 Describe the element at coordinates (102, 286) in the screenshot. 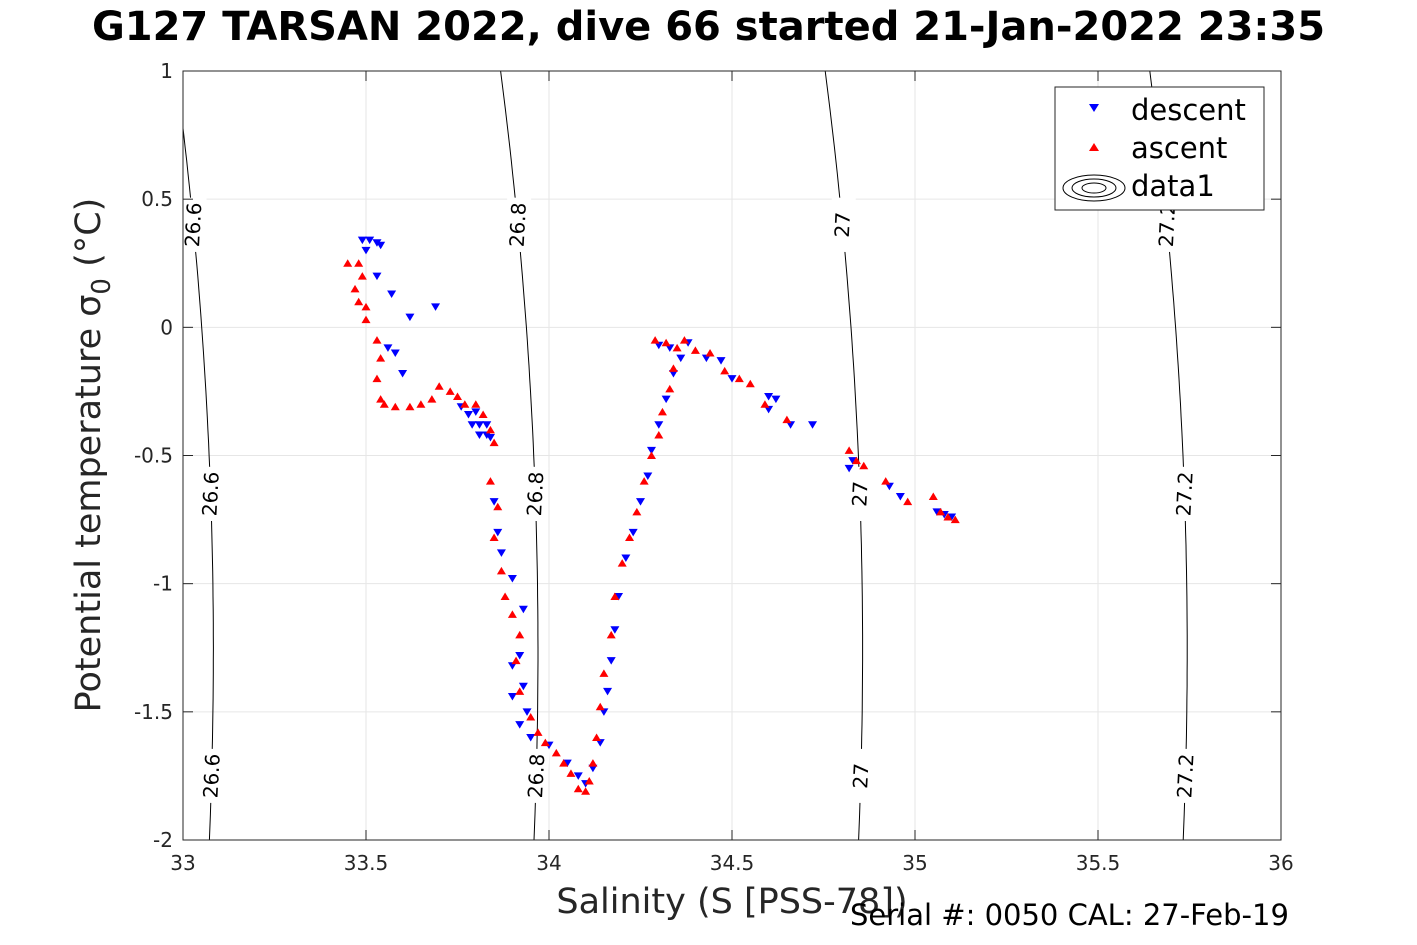

I see `y-axis-label-subscript: 0` at that location.